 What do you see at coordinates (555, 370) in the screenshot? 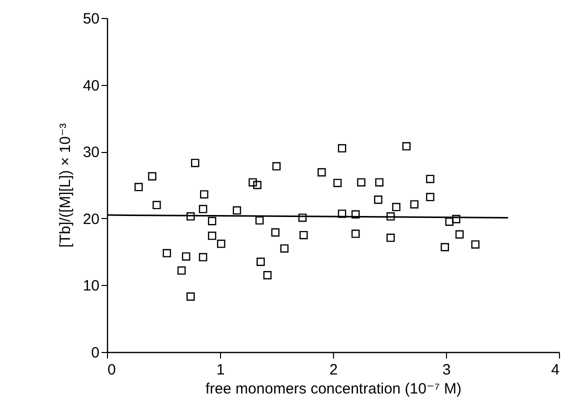
I see `x-tick-label: 4` at bounding box center [555, 370].